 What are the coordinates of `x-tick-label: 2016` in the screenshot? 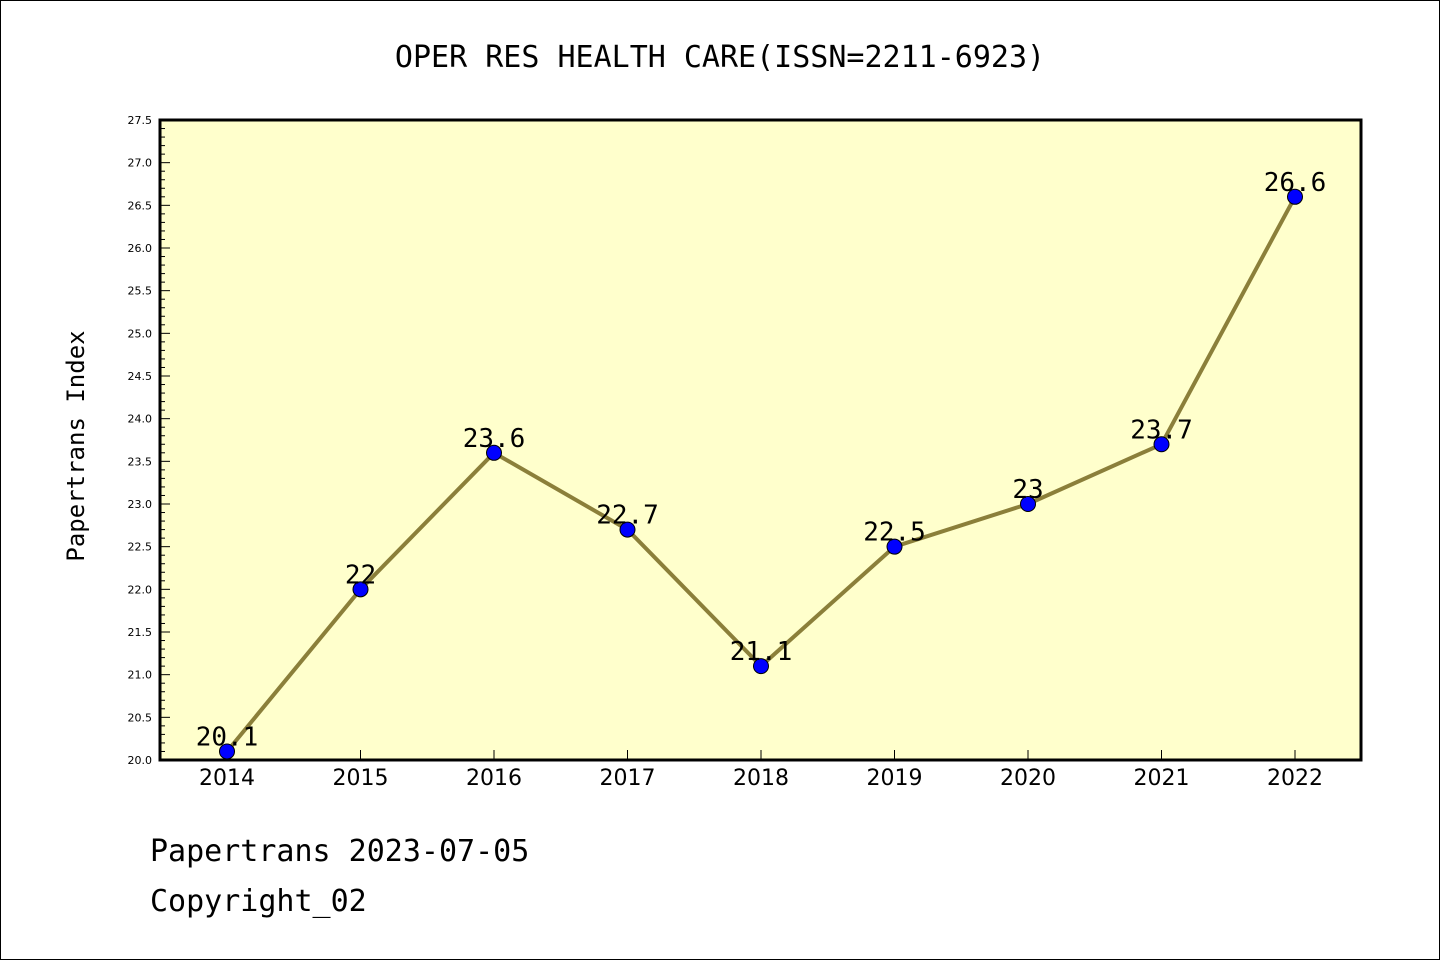 It's located at (494, 778).